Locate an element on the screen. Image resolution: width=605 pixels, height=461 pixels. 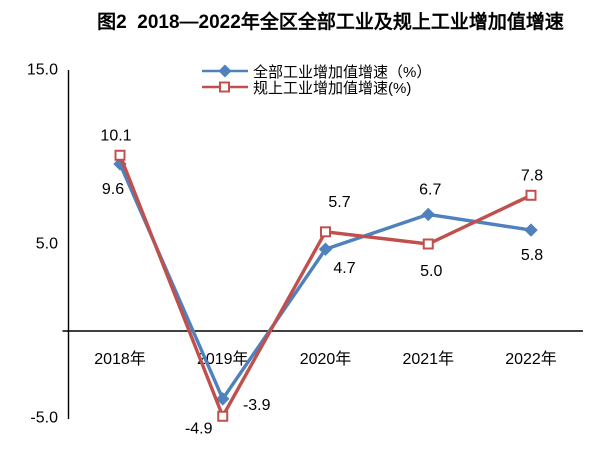
data-label-above-scale-industry: 10.1 is located at coordinates (115, 135).